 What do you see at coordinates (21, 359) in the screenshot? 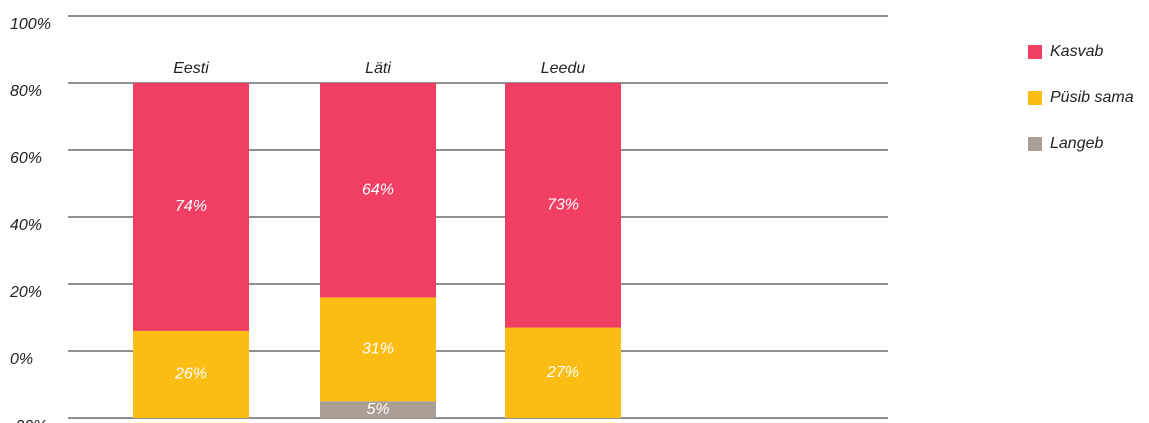
I see `y-tick-label: 0%` at bounding box center [21, 359].